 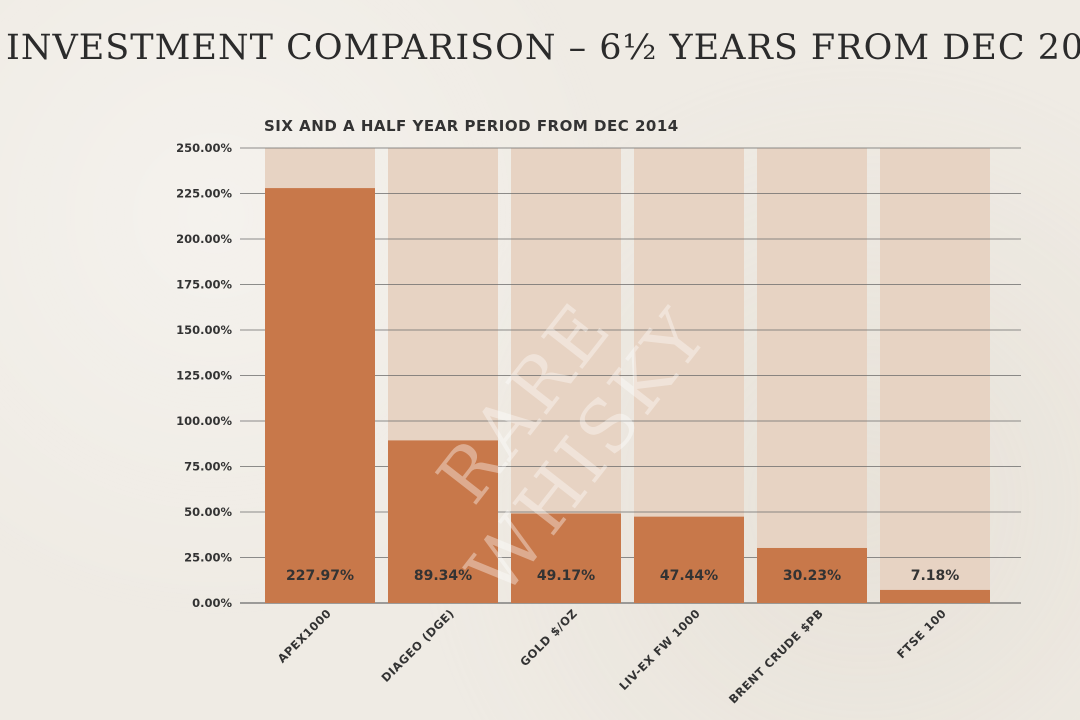 I want to click on y-tick-label: 250.00%, so click(x=204, y=148).